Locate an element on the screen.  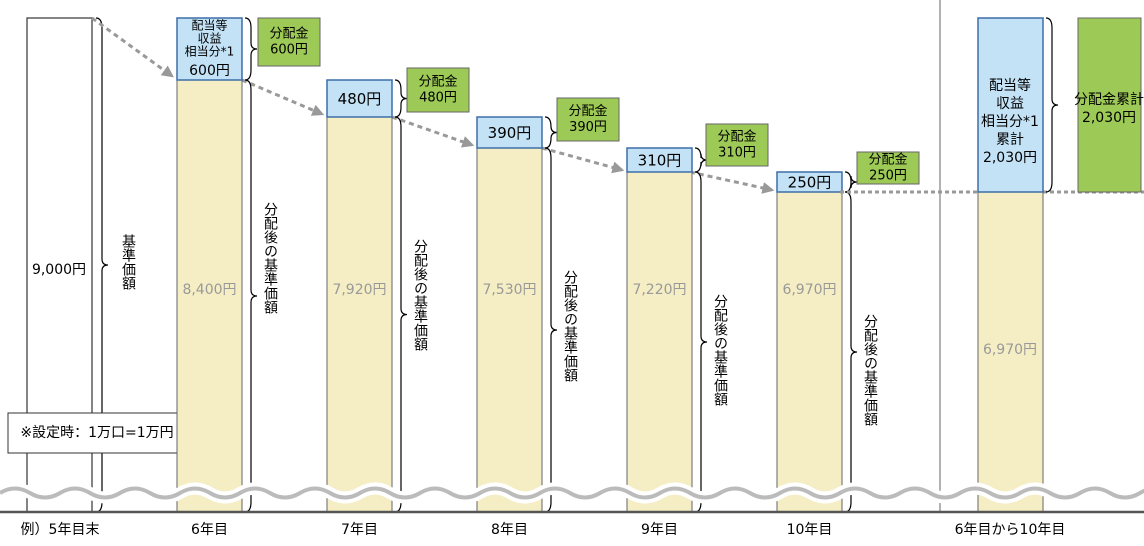
income-value: 390円 is located at coordinates (510, 133).